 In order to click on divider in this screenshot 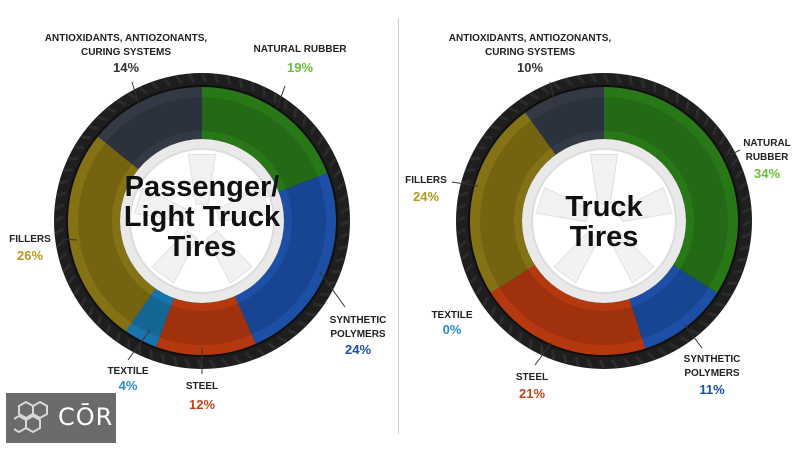, I will do `click(398, 226)`.